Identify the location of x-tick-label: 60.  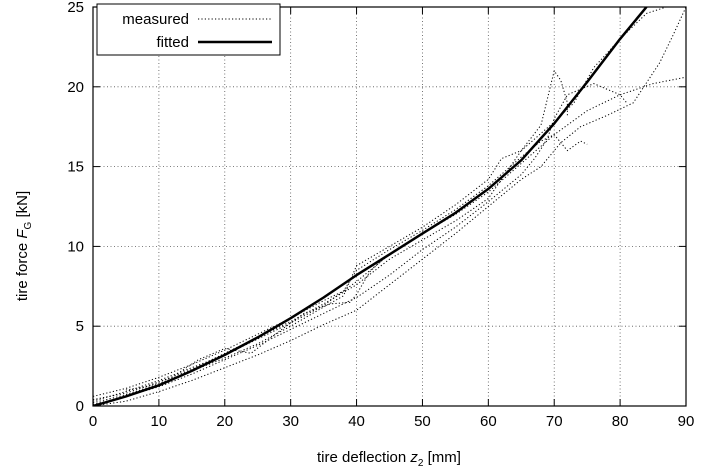
(488, 421).